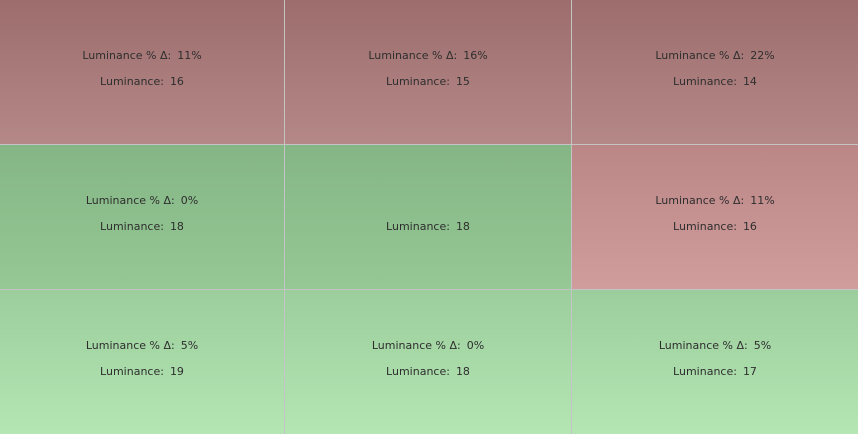 Image resolution: width=858 pixels, height=434 pixels. Describe the element at coordinates (749, 81) in the screenshot. I see `luminance-value: 14` at that location.